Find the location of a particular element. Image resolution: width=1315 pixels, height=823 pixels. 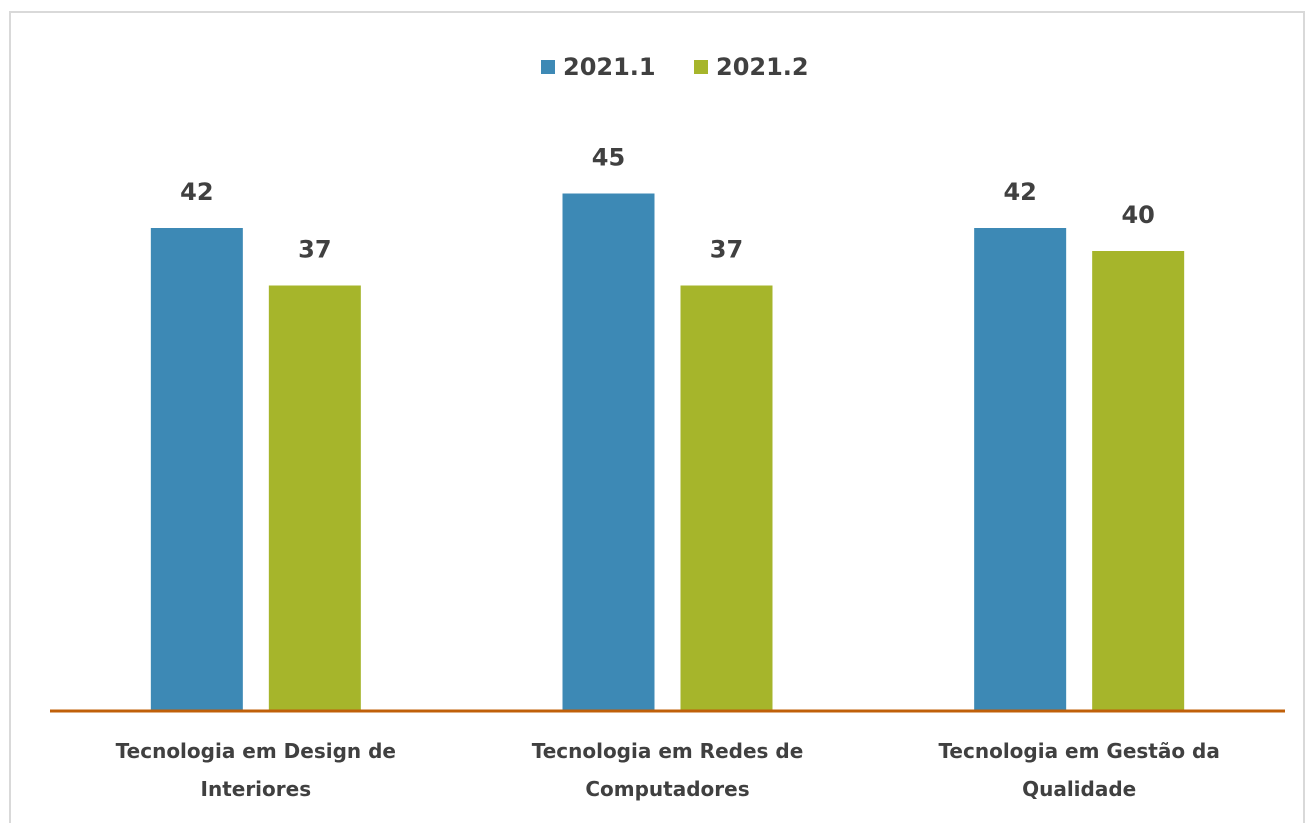

x-tick-label: Tecnologia em Redes de Computadores is located at coordinates (667, 770).